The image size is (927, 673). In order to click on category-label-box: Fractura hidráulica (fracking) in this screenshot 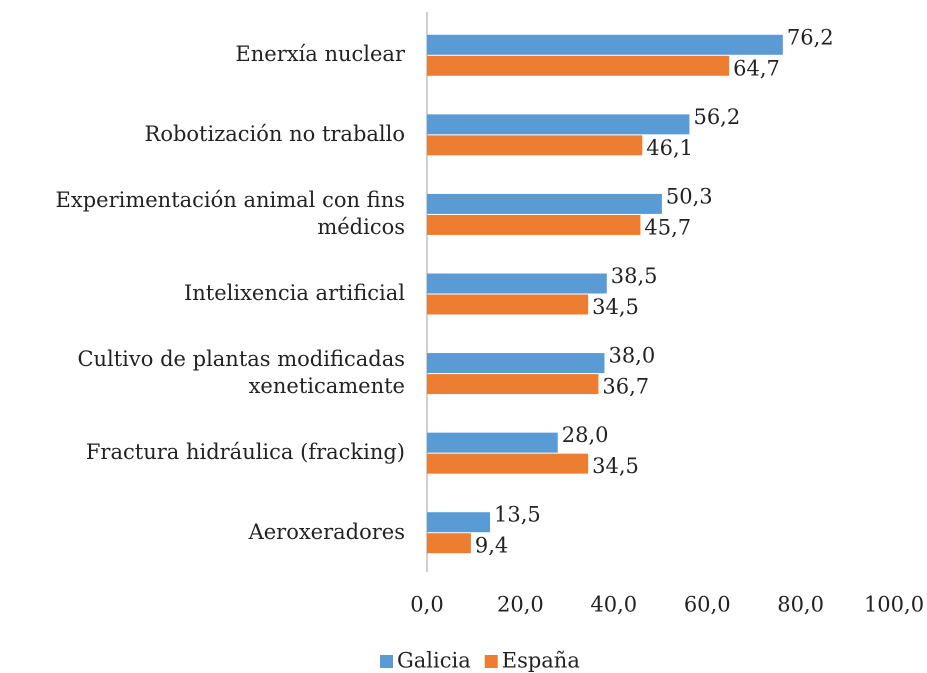, I will do `click(245, 451)`.